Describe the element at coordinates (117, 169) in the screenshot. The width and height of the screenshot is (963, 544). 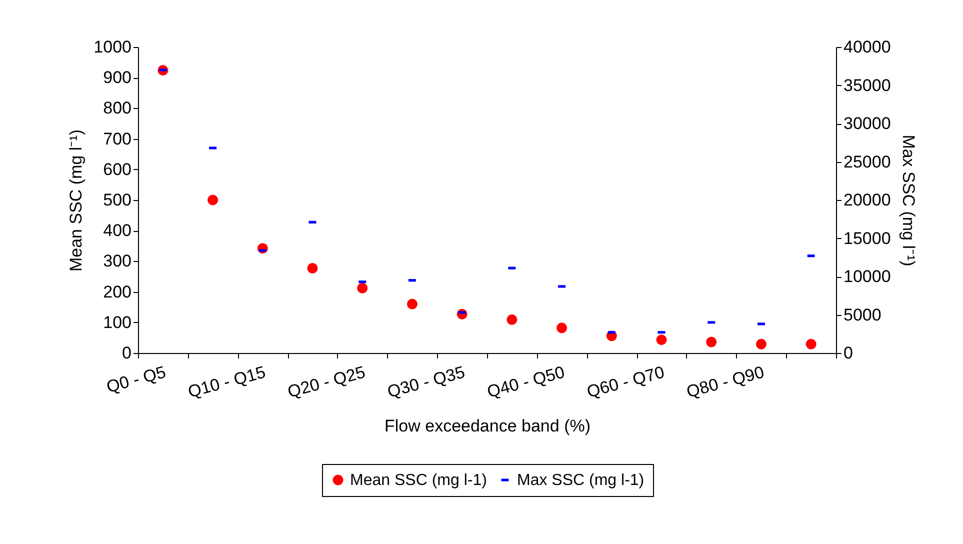
I see `y-tick-label: 600` at that location.